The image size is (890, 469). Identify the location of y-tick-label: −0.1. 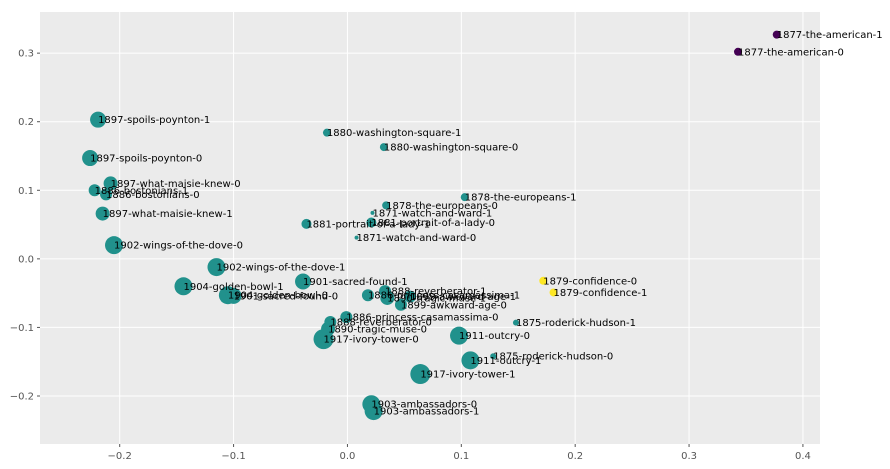
(22, 328).